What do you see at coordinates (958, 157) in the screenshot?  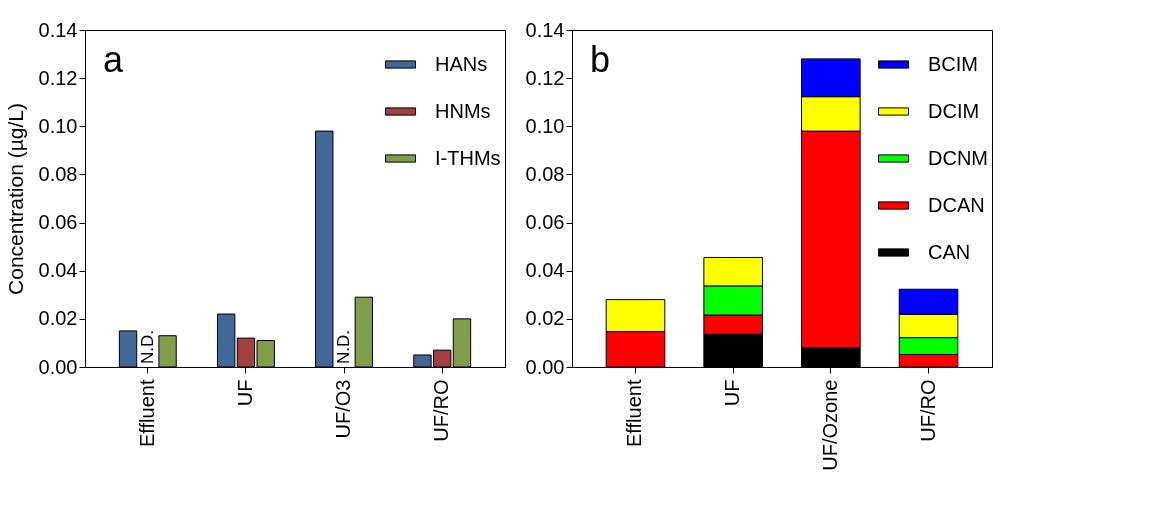 I see `legend-label: DCNM` at bounding box center [958, 157].